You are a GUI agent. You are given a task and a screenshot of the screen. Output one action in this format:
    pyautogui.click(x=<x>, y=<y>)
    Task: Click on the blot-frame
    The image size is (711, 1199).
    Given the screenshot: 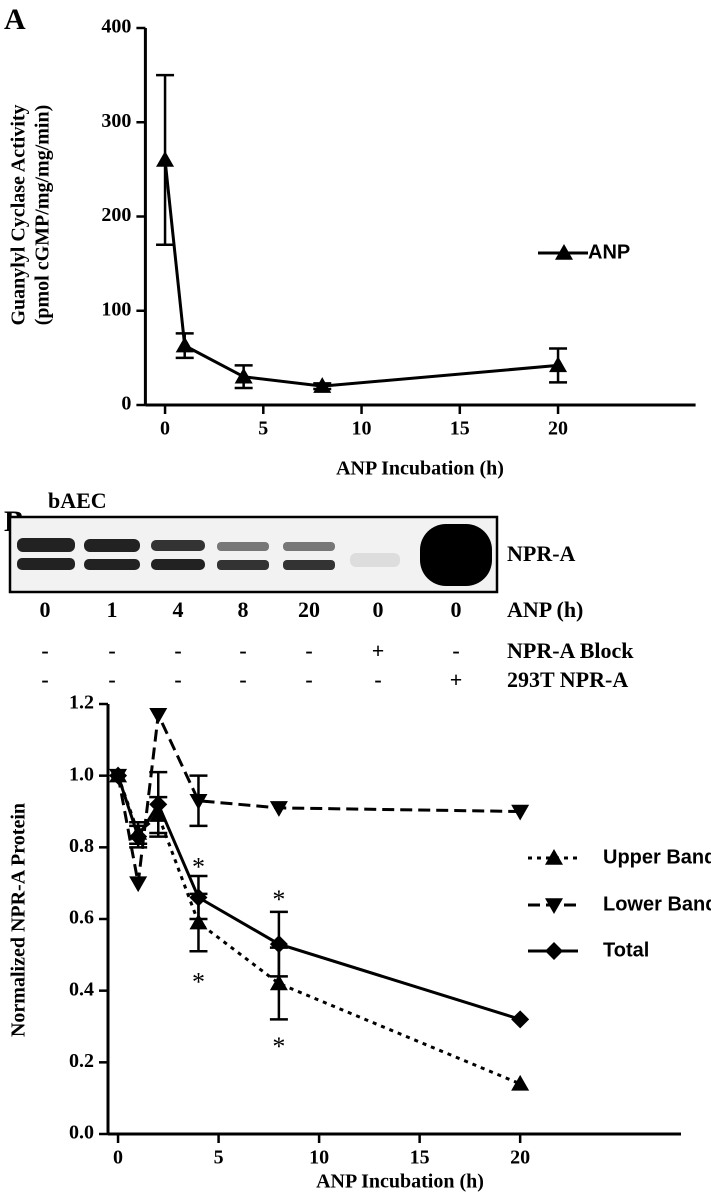 What is the action you would take?
    pyautogui.click(x=253, y=554)
    